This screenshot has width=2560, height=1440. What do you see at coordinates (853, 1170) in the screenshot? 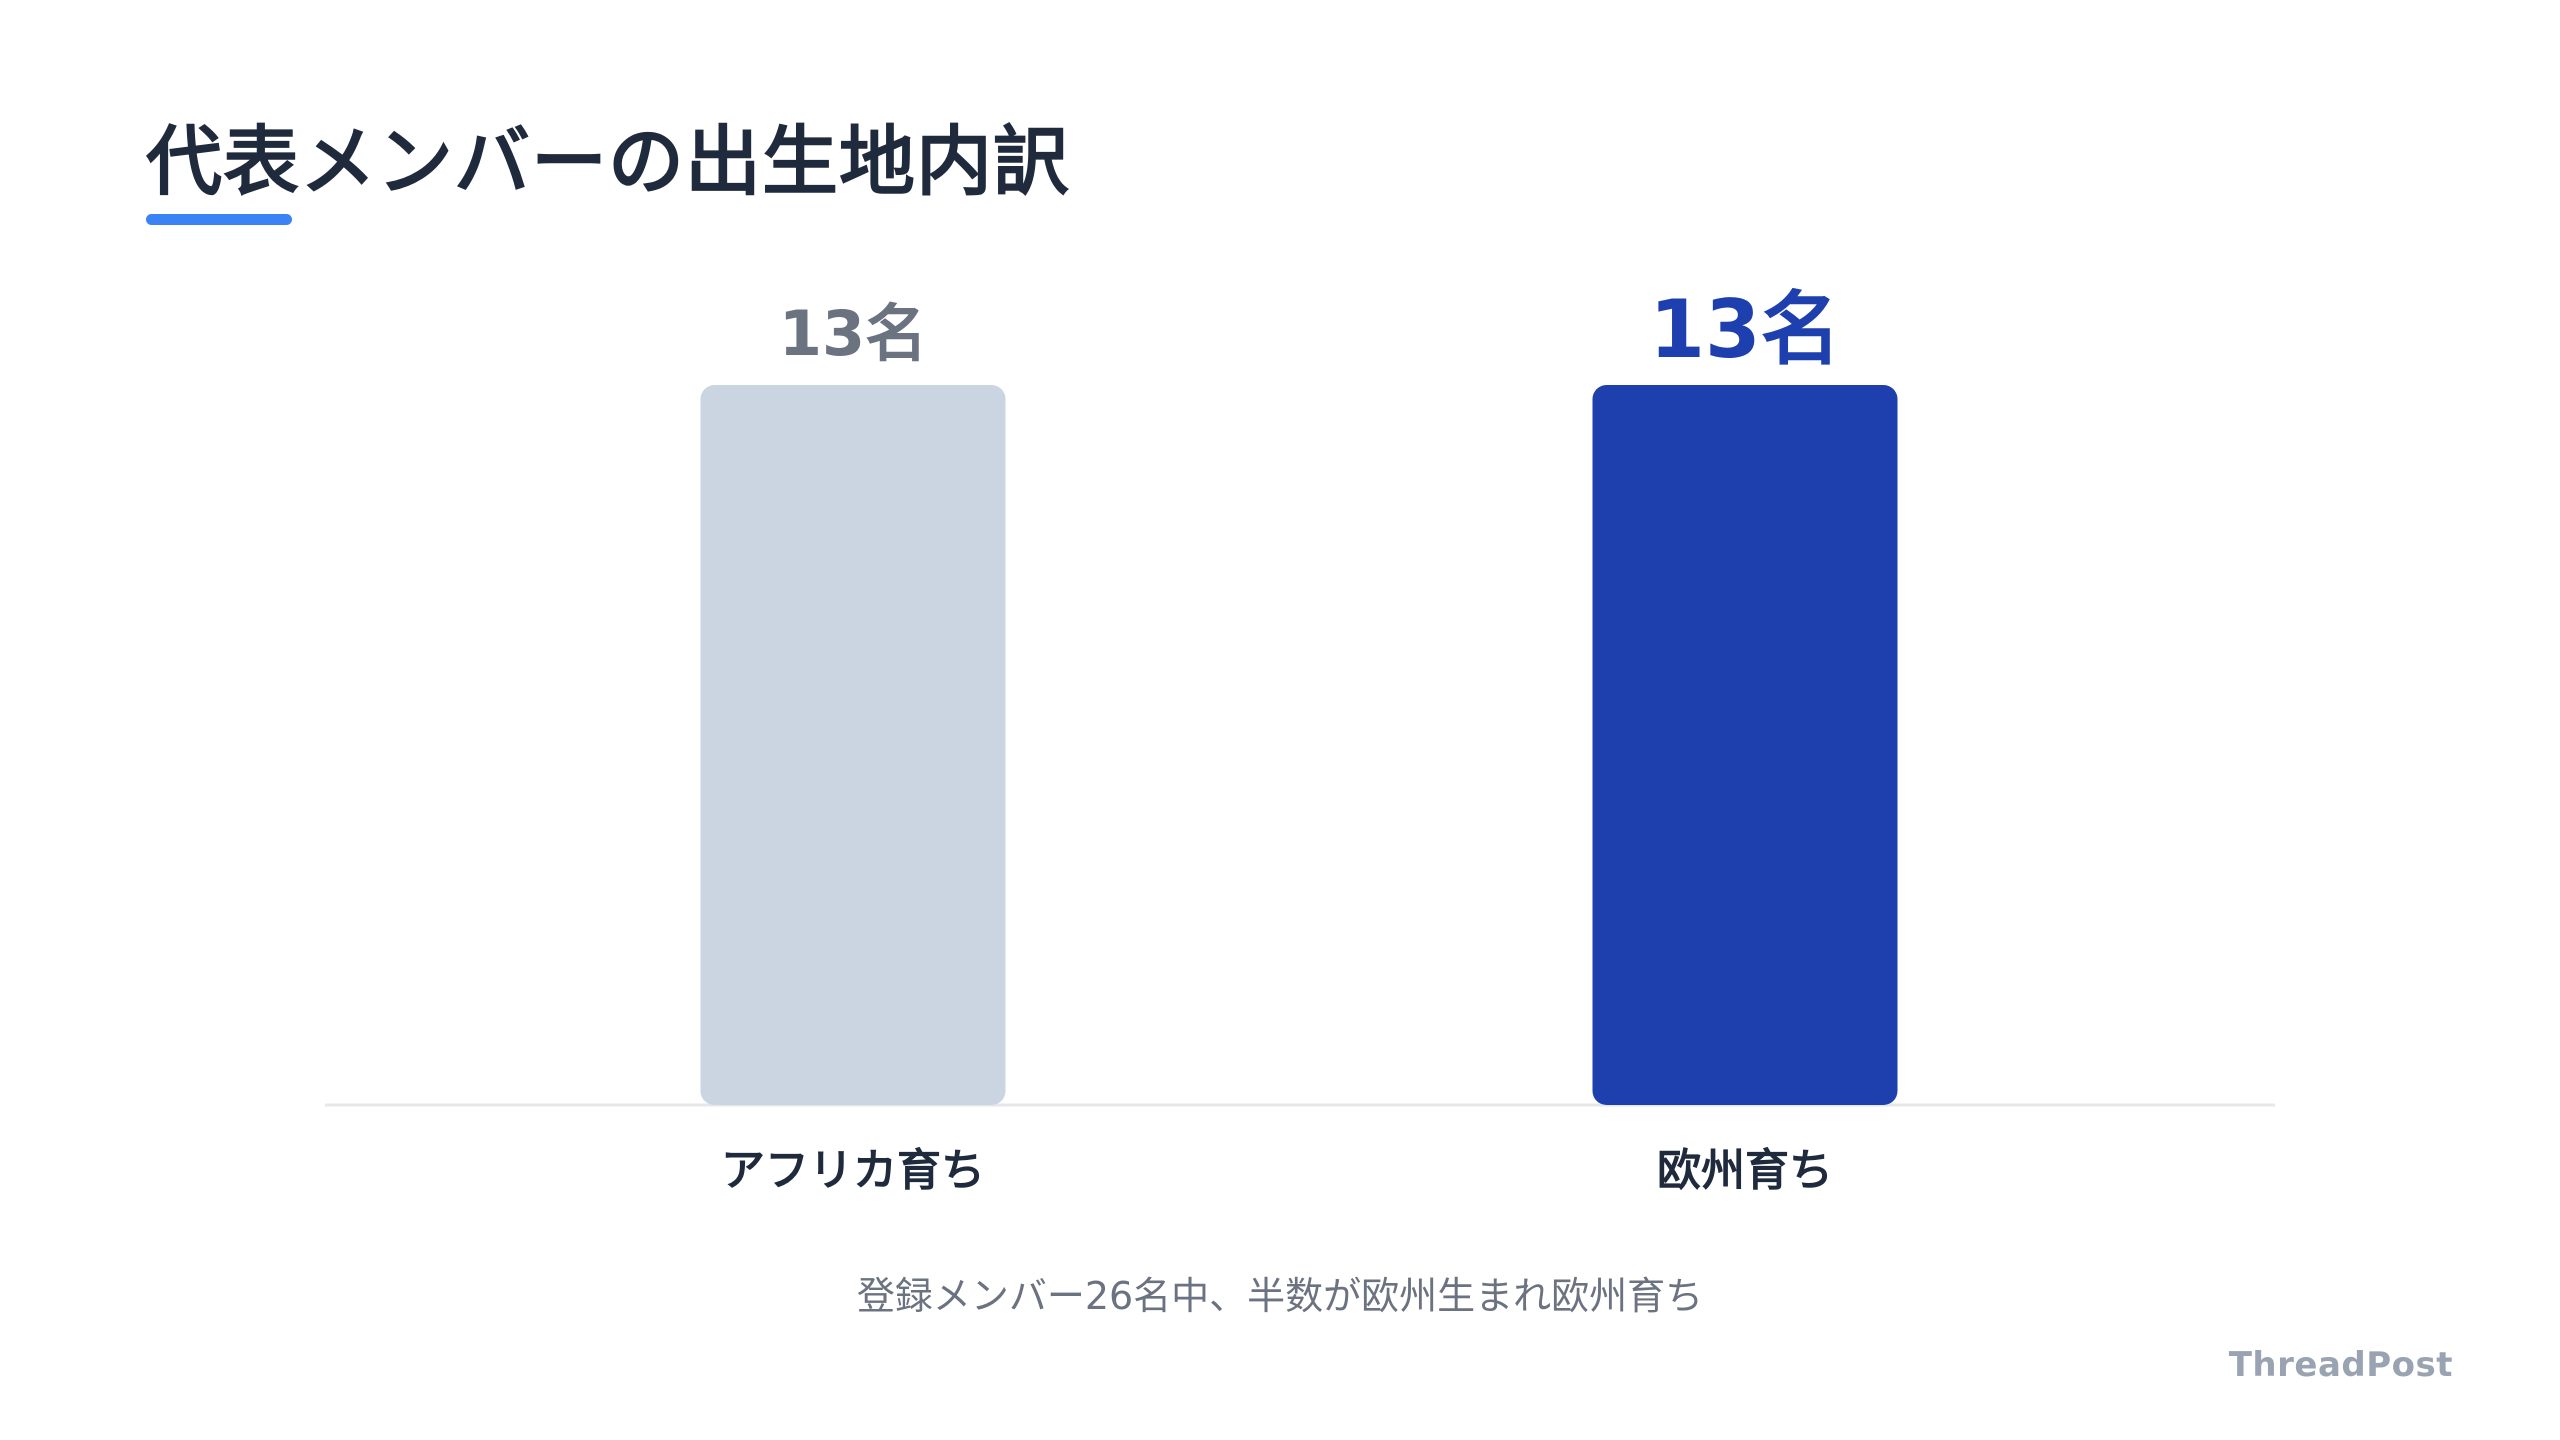
I see `category-label-1: アフリカ育ち` at bounding box center [853, 1170].